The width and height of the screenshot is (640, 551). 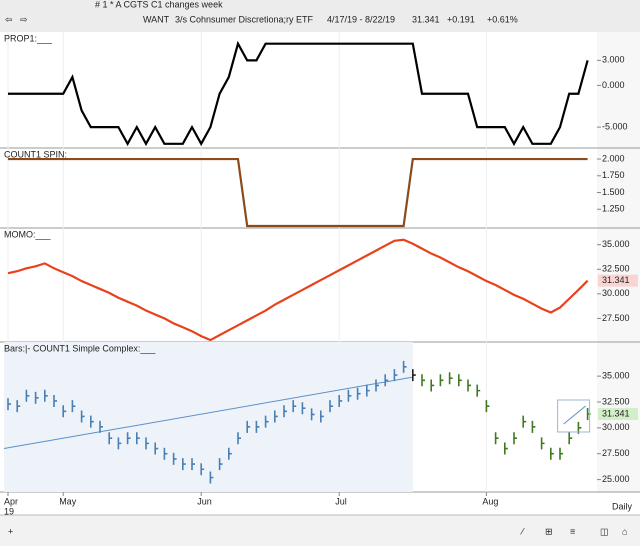 What do you see at coordinates (572, 531) in the screenshot?
I see `tool-icon: ≡` at bounding box center [572, 531].